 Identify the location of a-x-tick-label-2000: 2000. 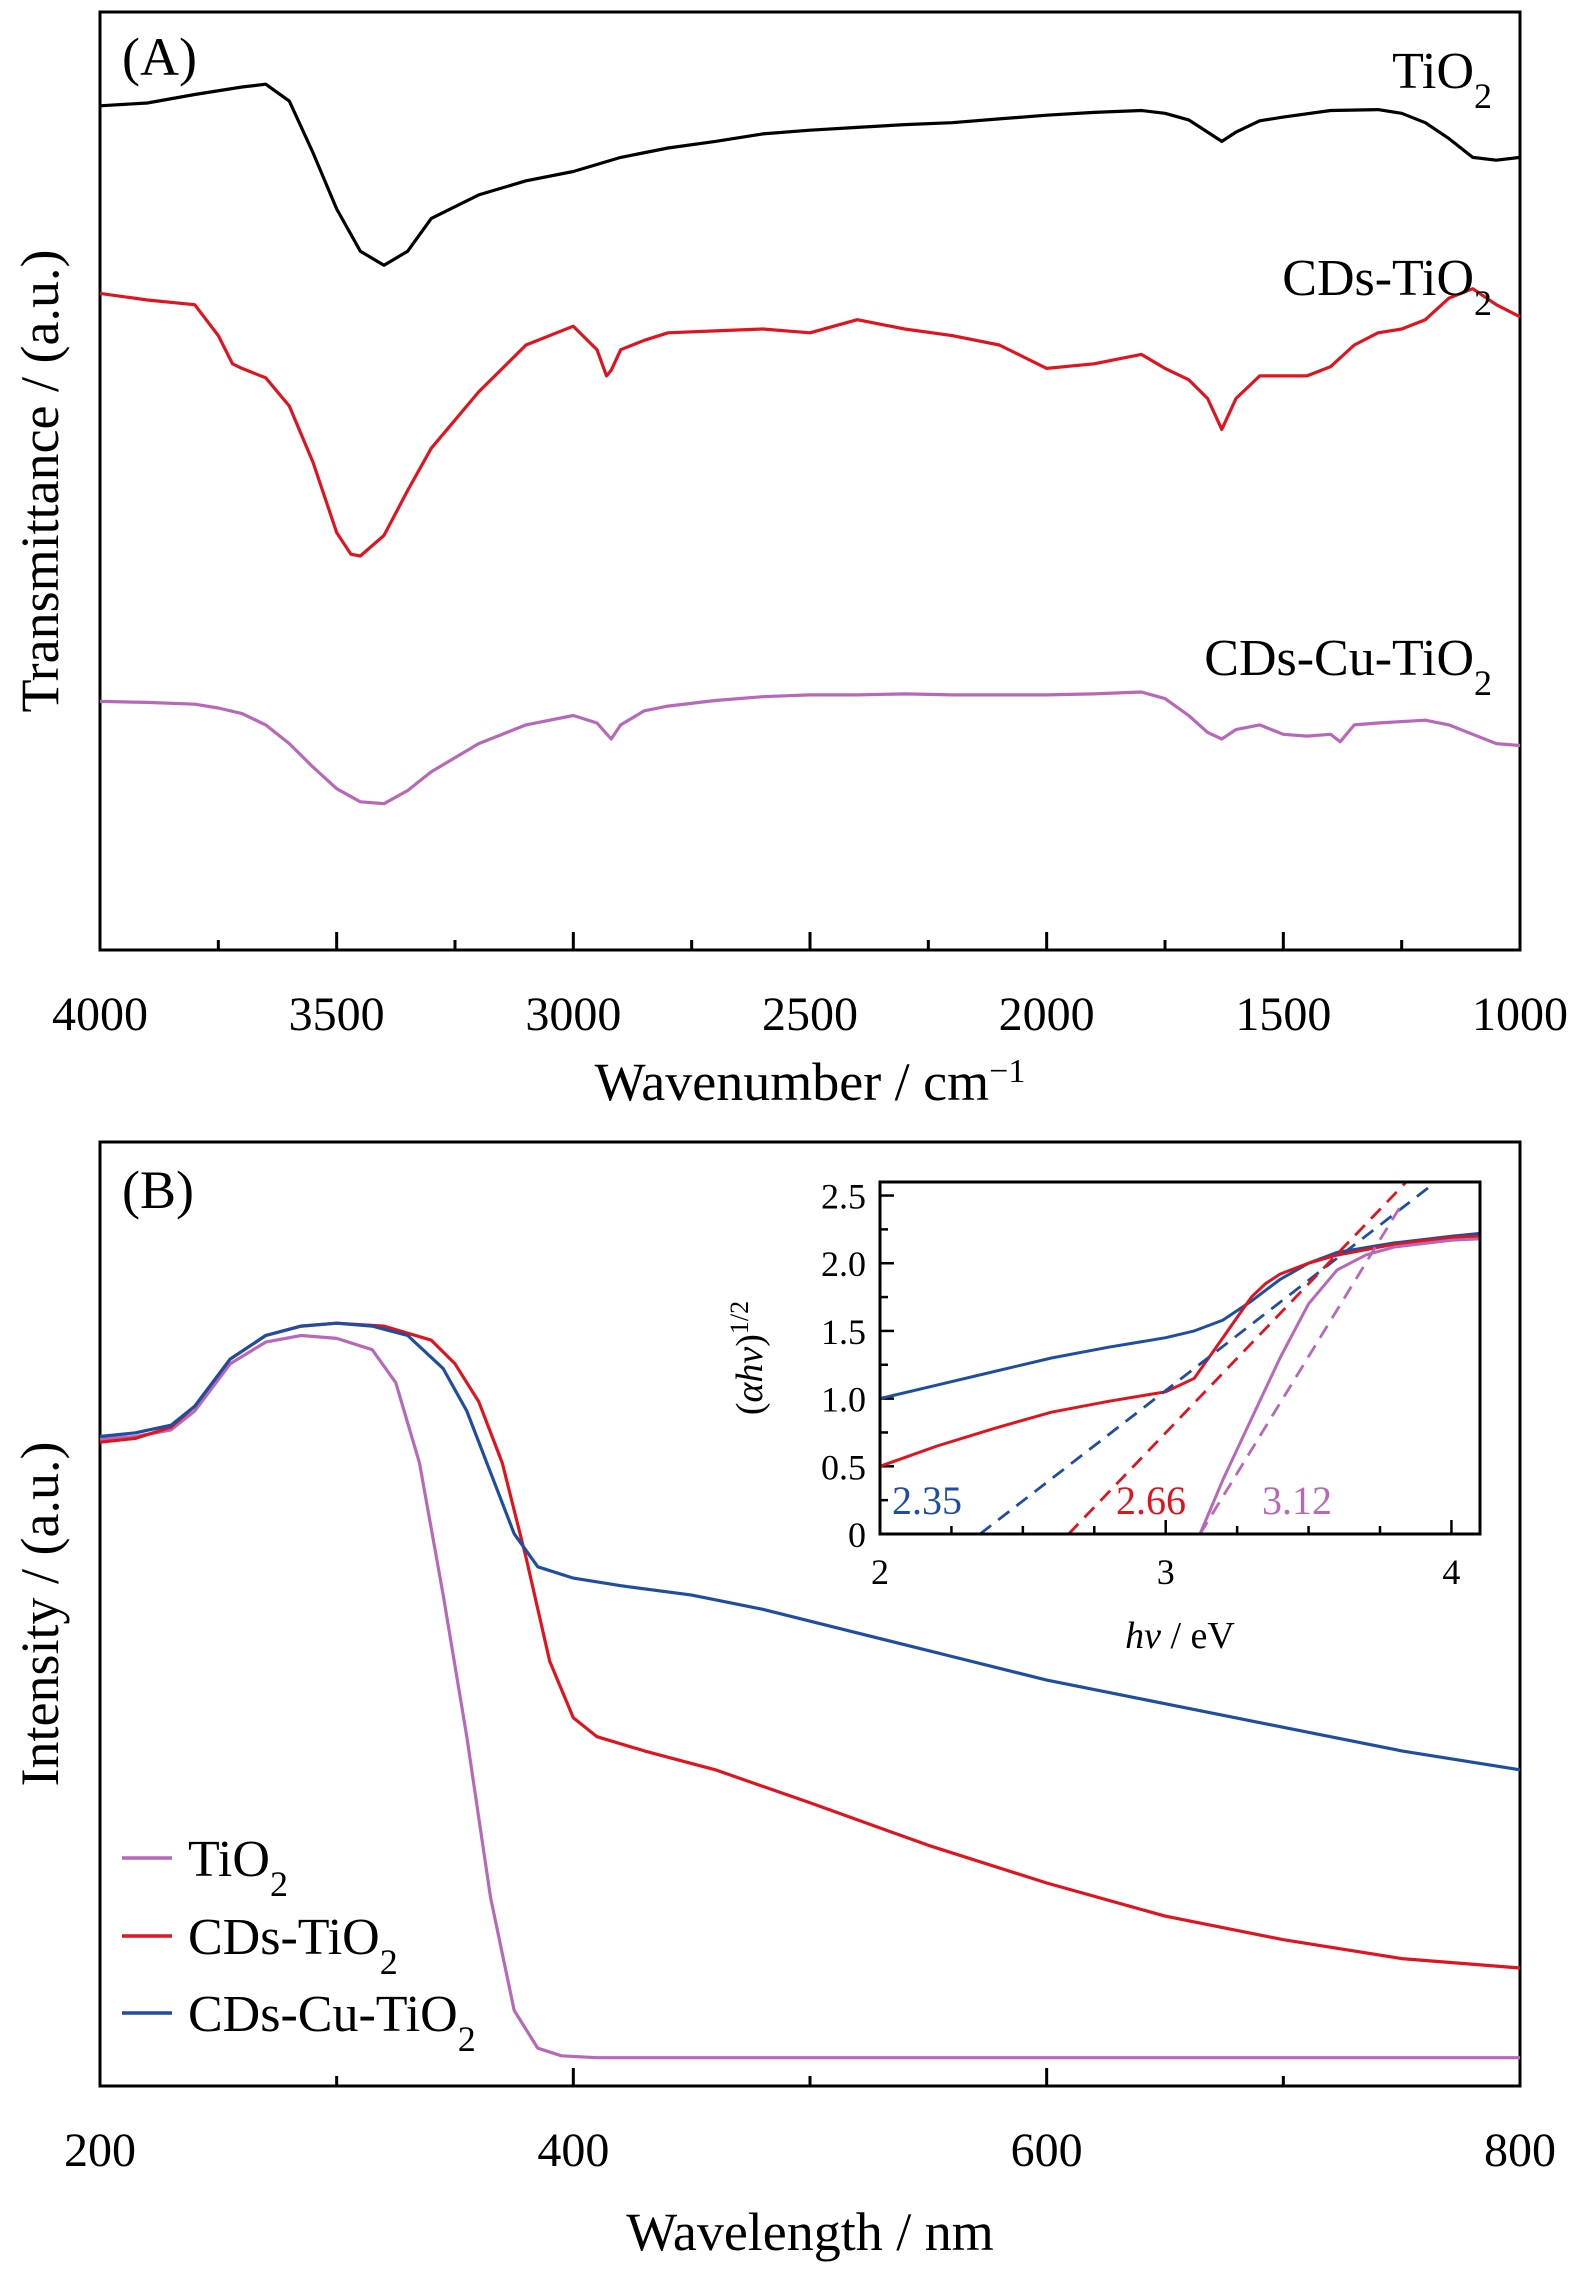
(1047, 1014).